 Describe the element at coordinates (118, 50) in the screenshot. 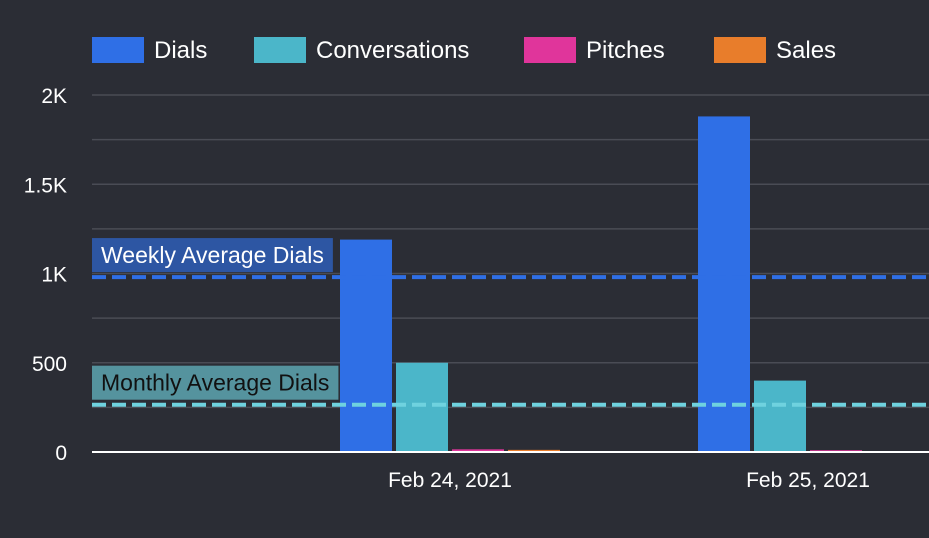

I see `legend-swatch-dials` at that location.